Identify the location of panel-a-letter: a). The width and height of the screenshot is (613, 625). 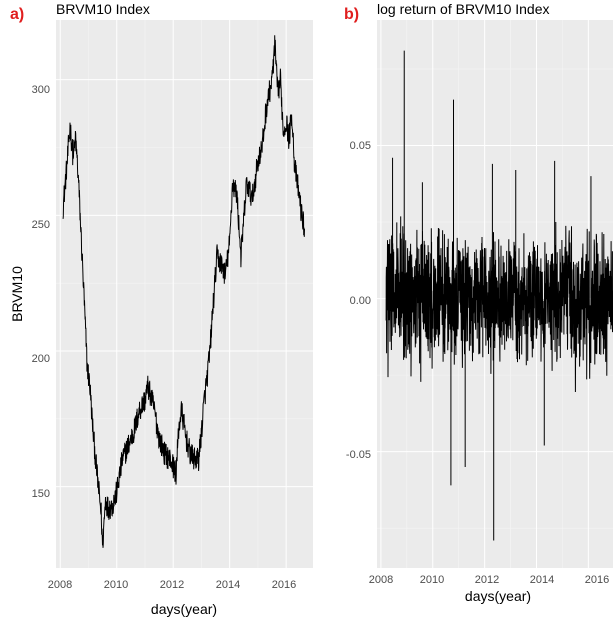
(17, 14).